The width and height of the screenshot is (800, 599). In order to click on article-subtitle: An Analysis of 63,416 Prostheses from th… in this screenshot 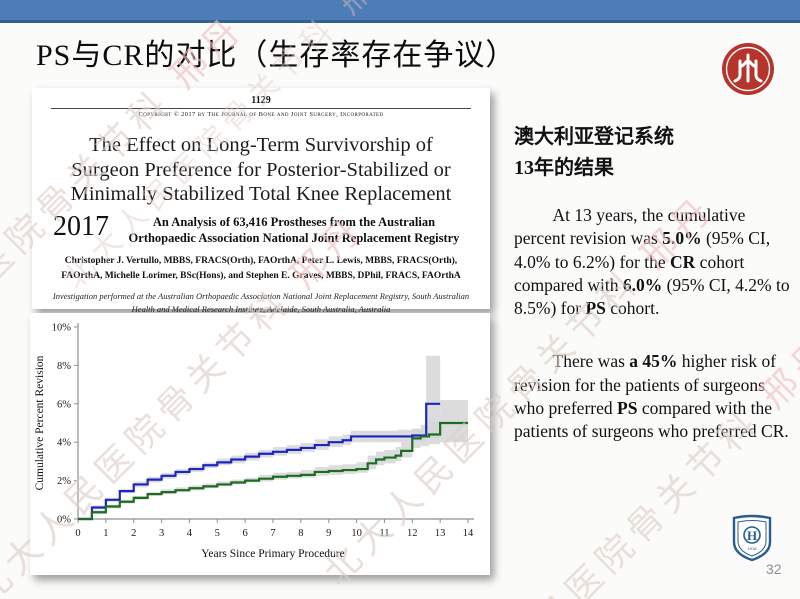, I will do `click(294, 230)`.